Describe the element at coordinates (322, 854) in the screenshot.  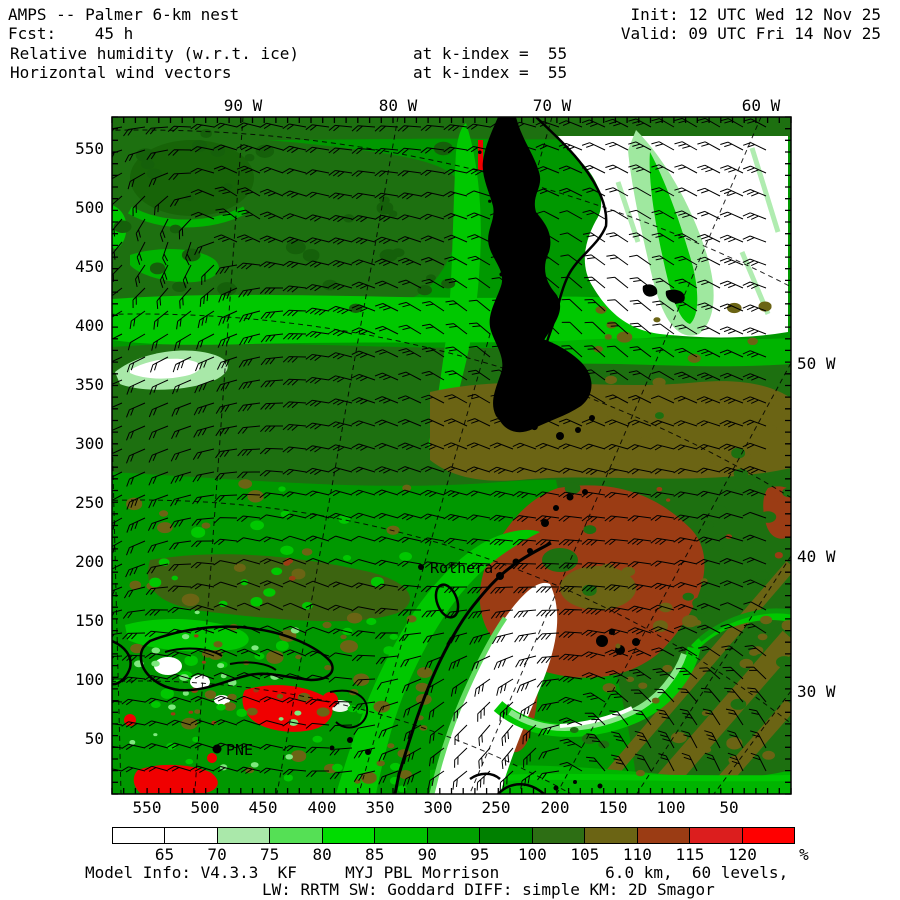
I see `colorbar-label: 80` at that location.